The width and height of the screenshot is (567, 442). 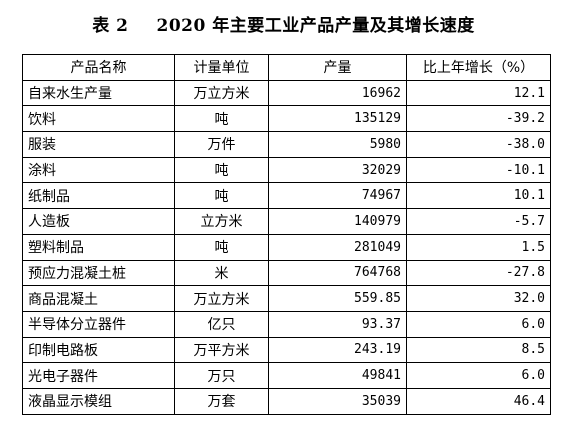 I want to click on output-cell: 49841, so click(x=337, y=375).